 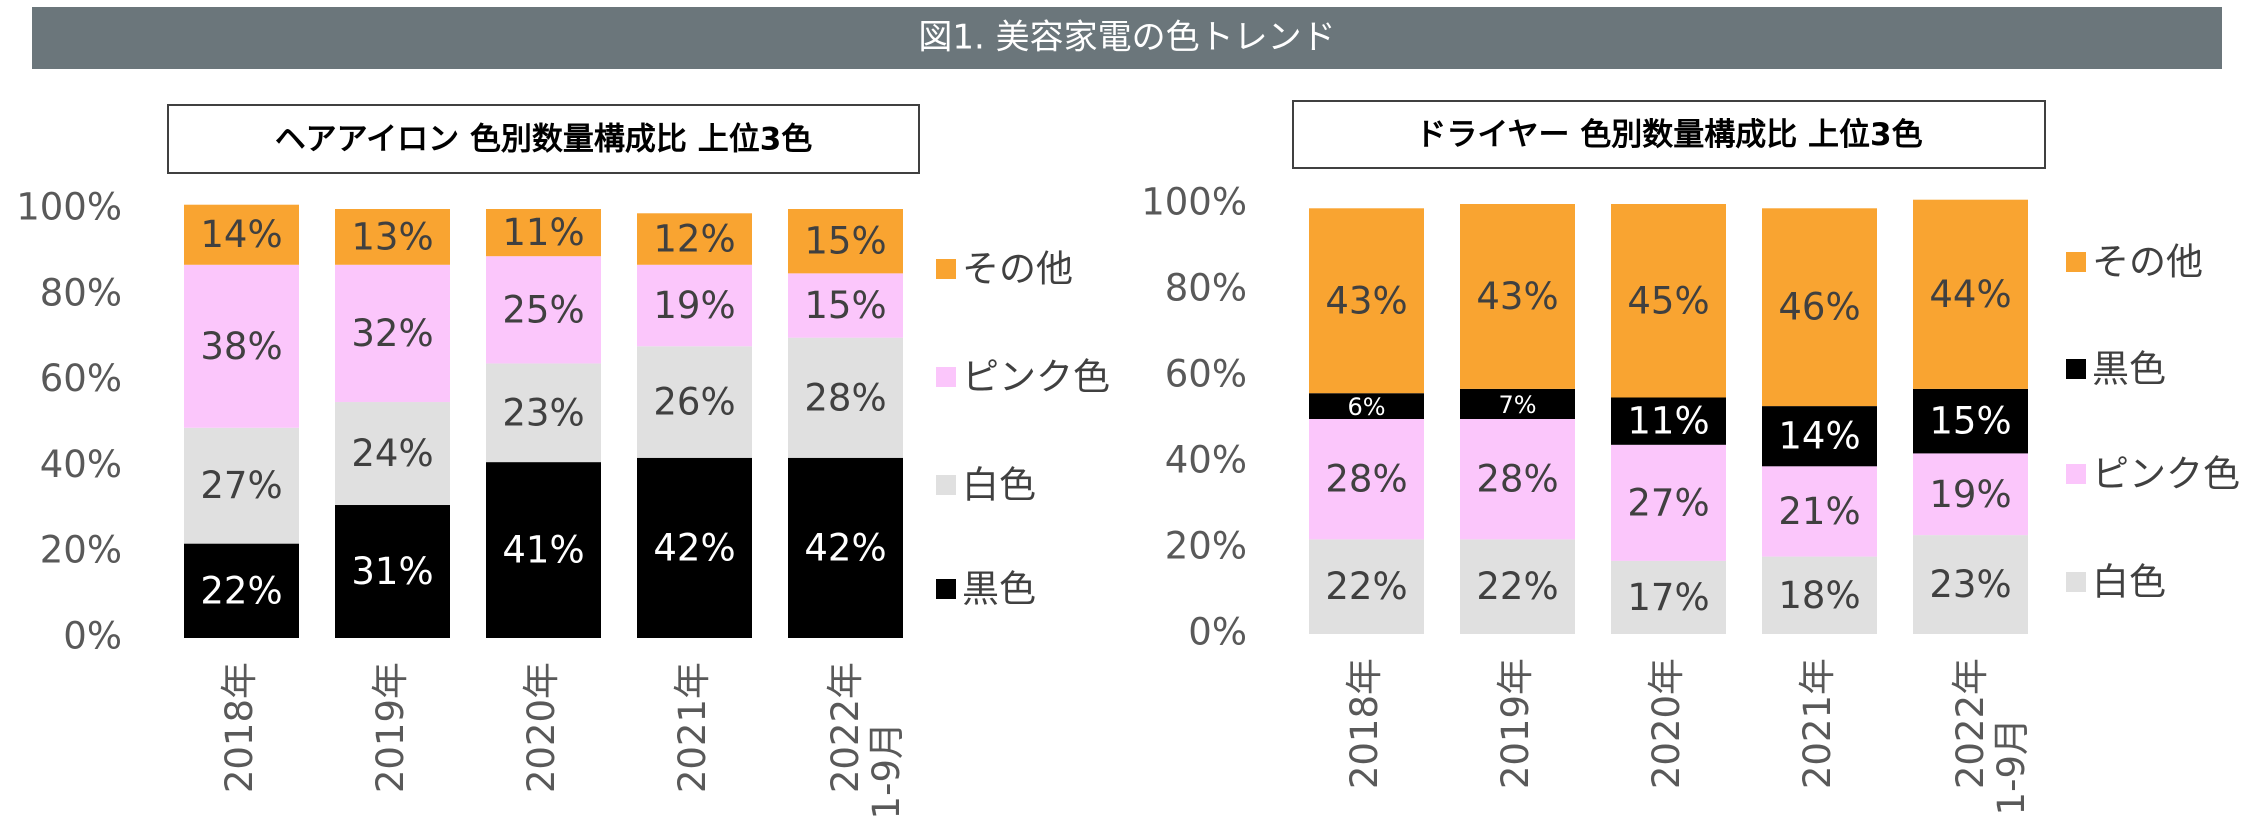 I want to click on y-tick-label: 20%, so click(x=1206, y=546).